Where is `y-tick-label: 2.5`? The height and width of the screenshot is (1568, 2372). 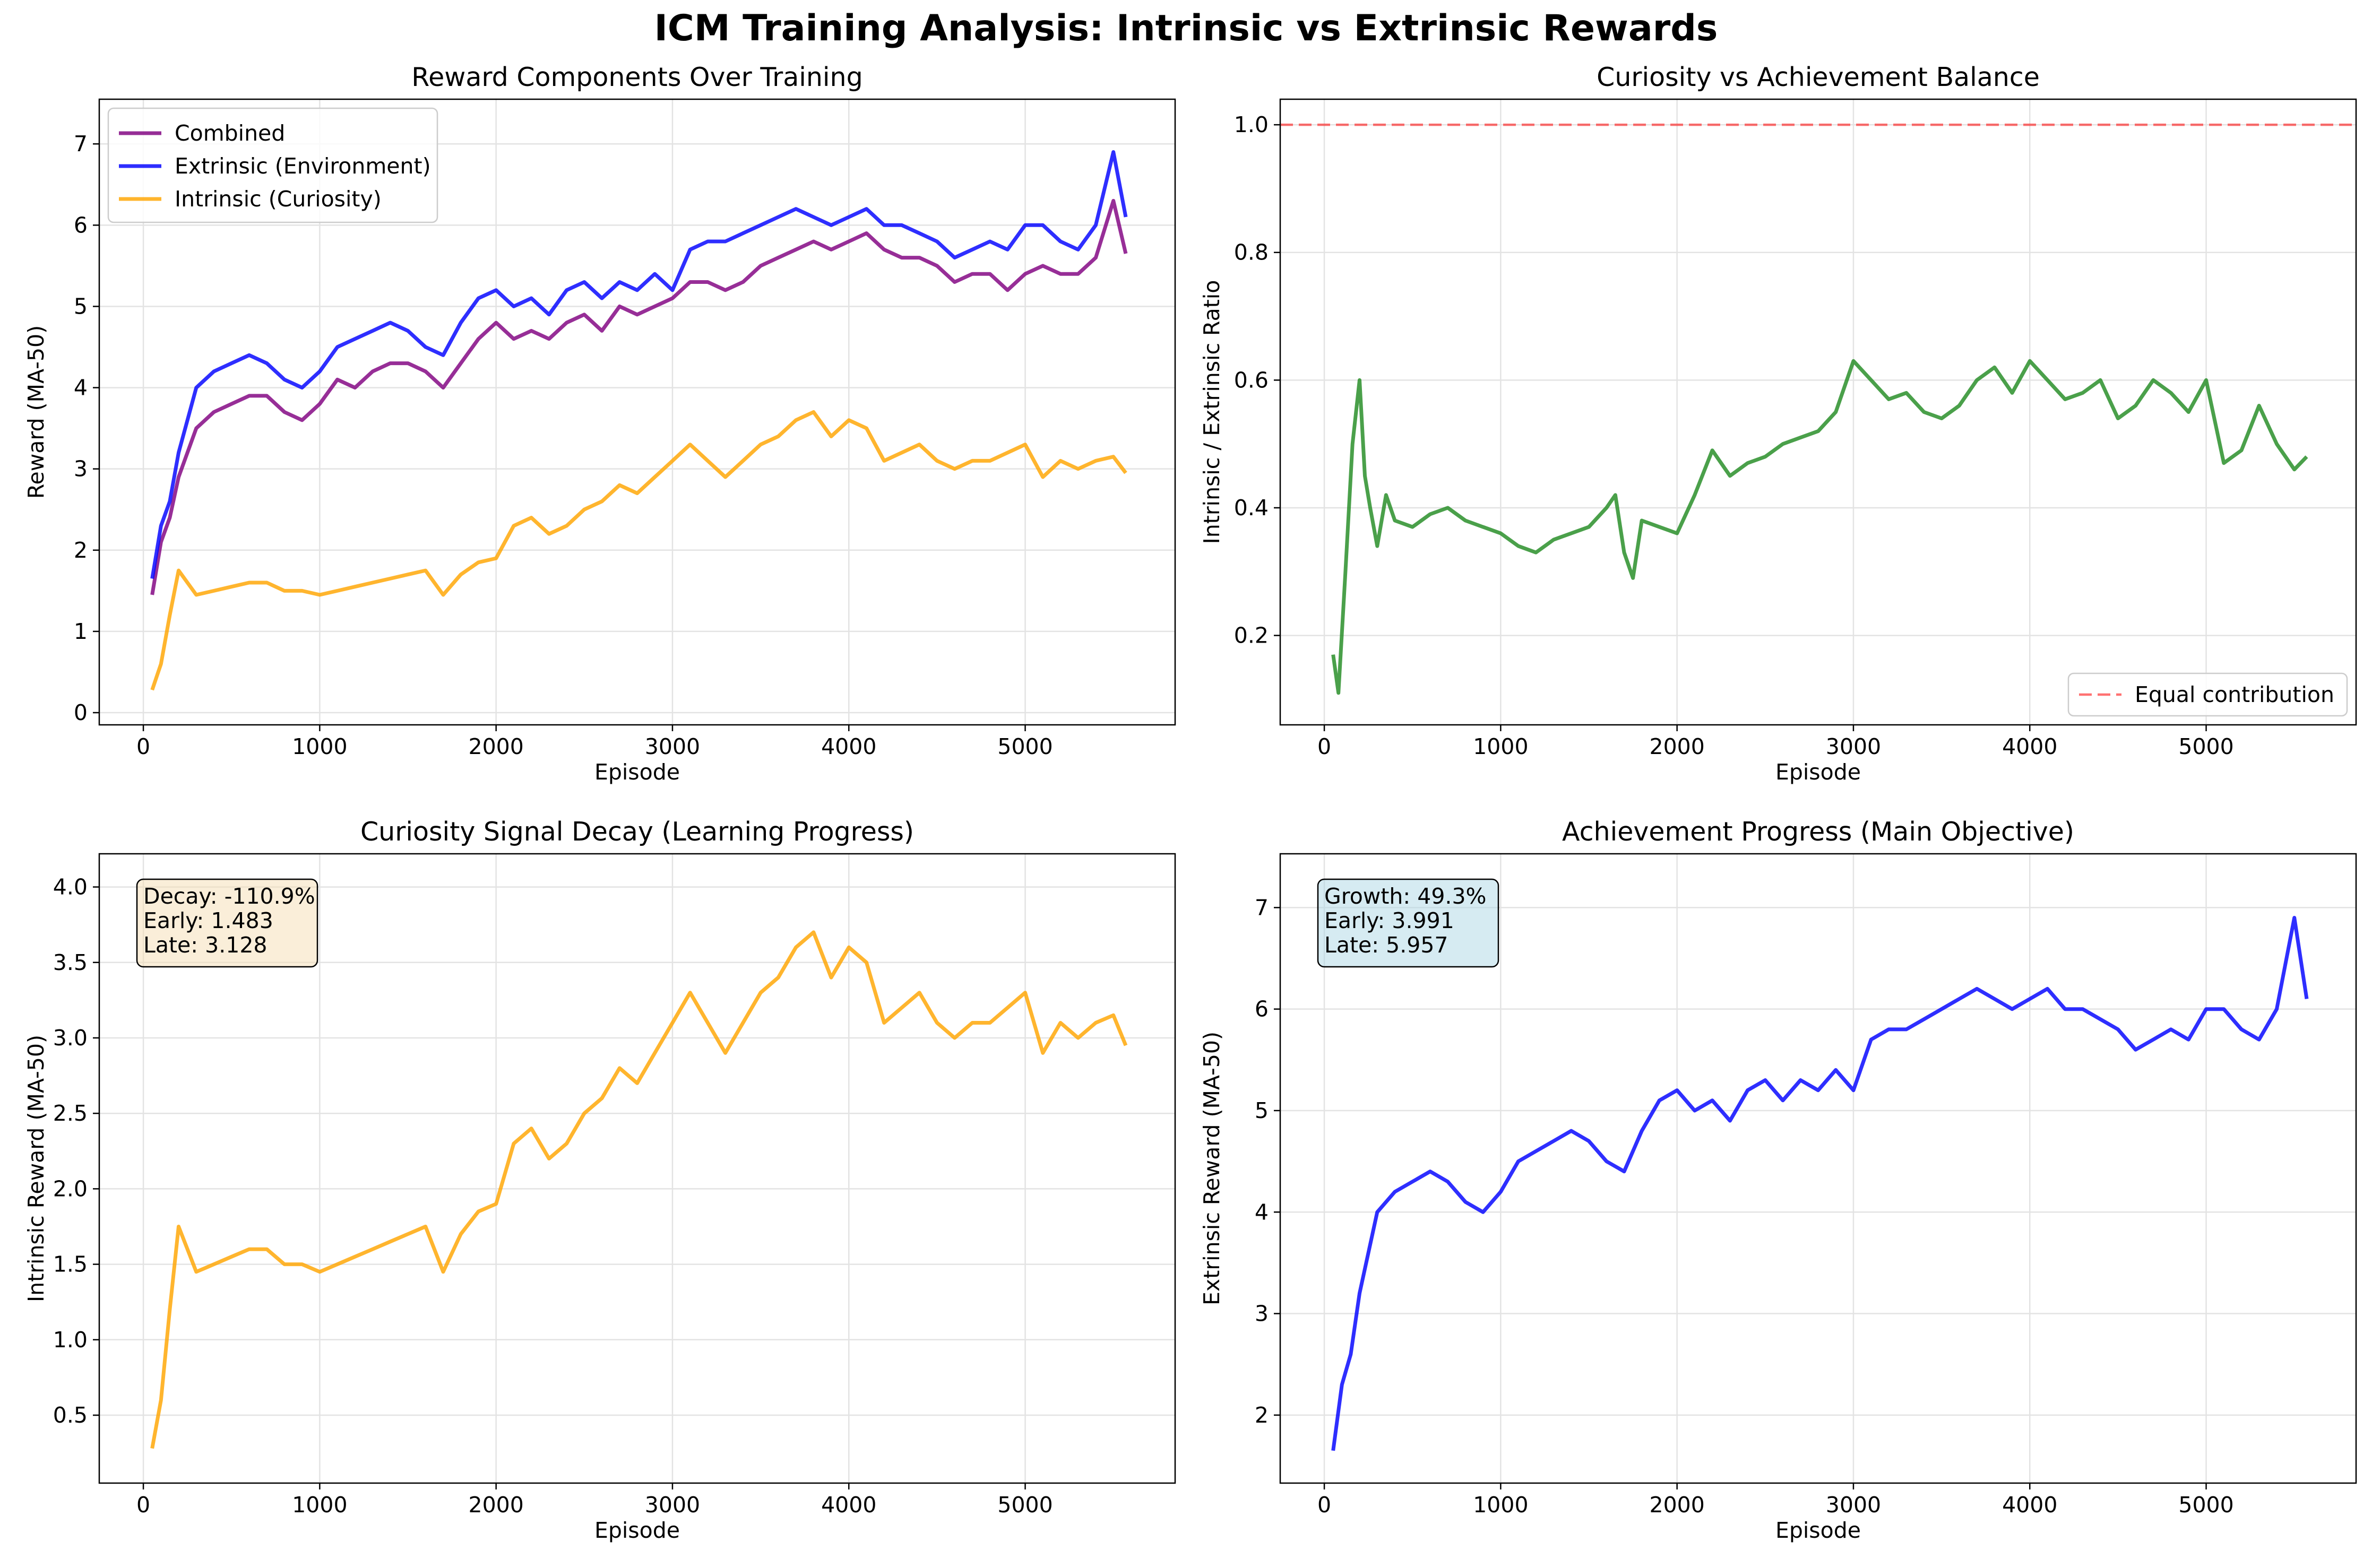
y-tick-label: 2.5 is located at coordinates (70, 1113).